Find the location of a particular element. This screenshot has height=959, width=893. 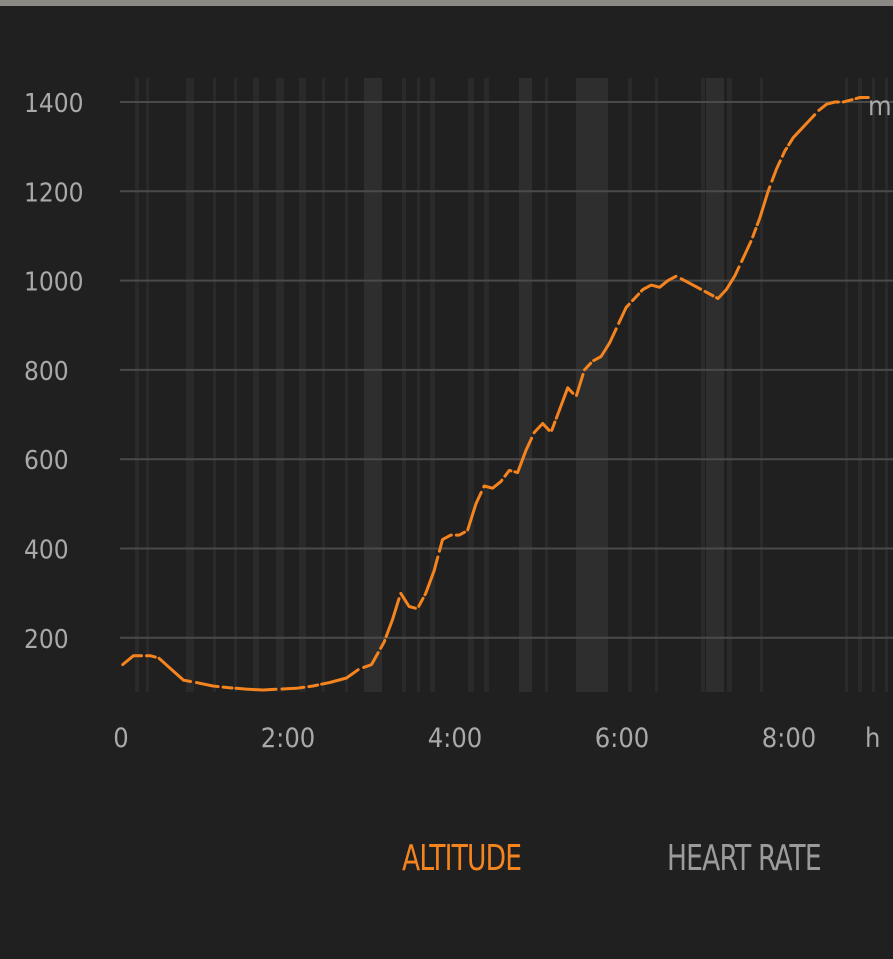

y-tick-label: 600 is located at coordinates (46, 461).